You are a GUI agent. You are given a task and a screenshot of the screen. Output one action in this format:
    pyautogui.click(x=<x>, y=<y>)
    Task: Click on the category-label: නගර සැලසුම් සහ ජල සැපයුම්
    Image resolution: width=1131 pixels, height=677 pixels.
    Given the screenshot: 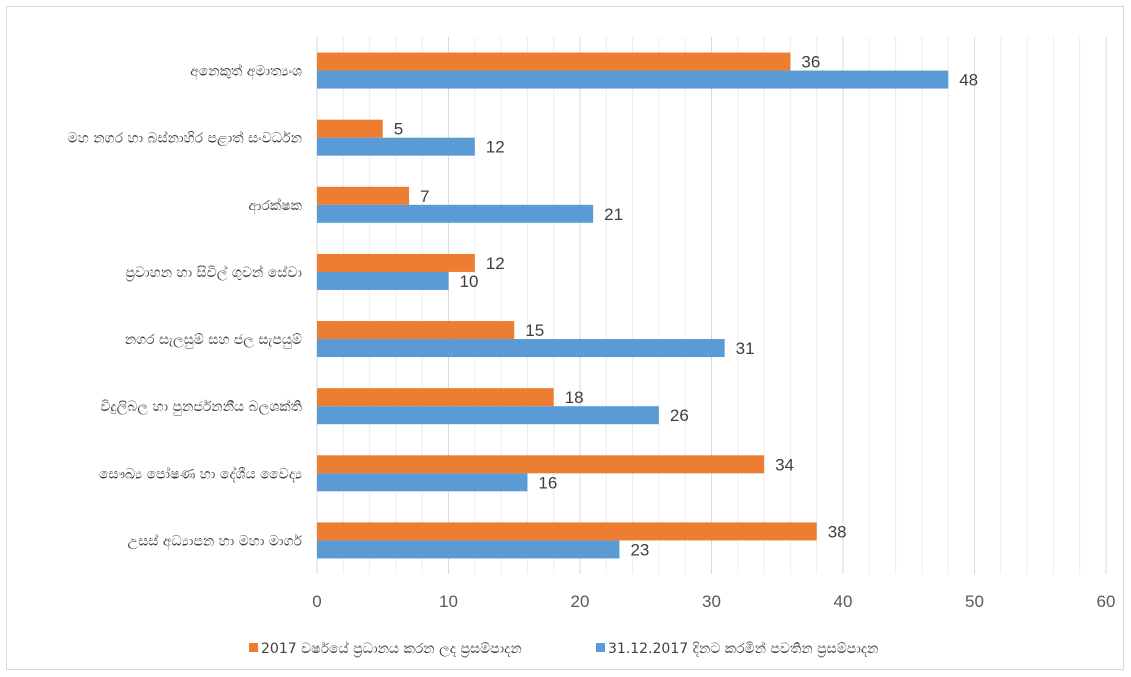 What is the action you would take?
    pyautogui.click(x=213, y=340)
    